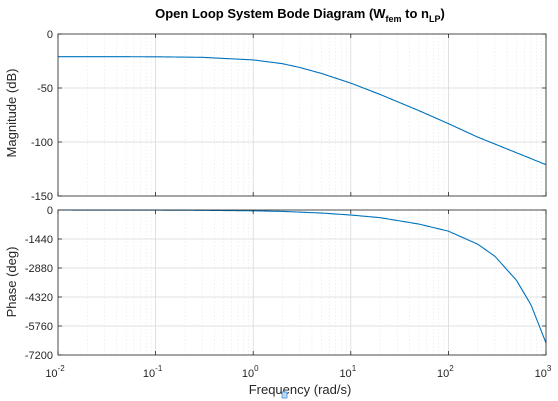 The height and width of the screenshot is (401, 558). I want to click on chart-title-suffix: ), so click(443, 13).